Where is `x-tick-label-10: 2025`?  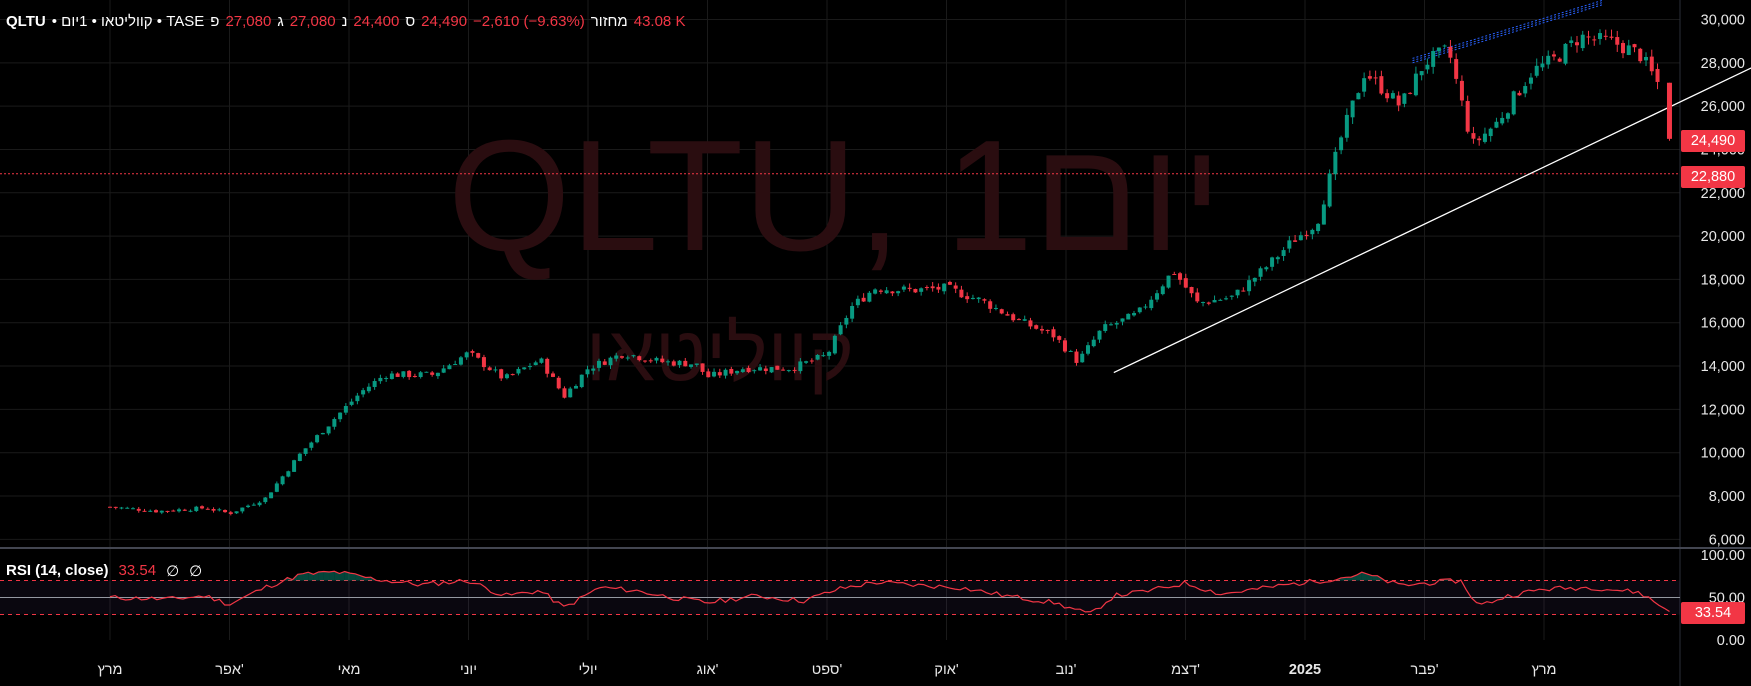 x-tick-label-10: 2025 is located at coordinates (1305, 670).